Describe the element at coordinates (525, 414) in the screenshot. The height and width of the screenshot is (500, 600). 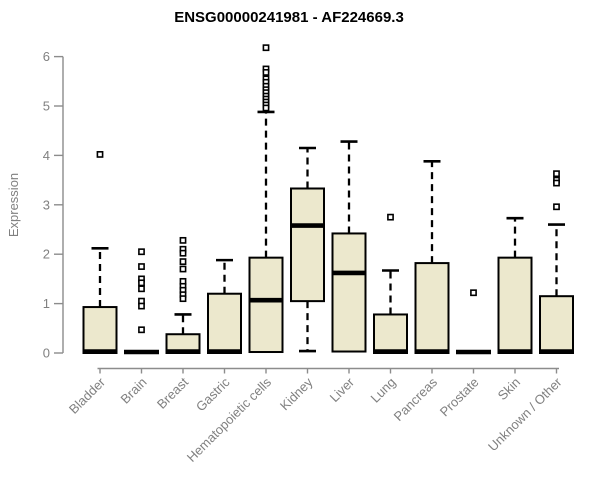
I see `category-label: Unknown / Other` at that location.